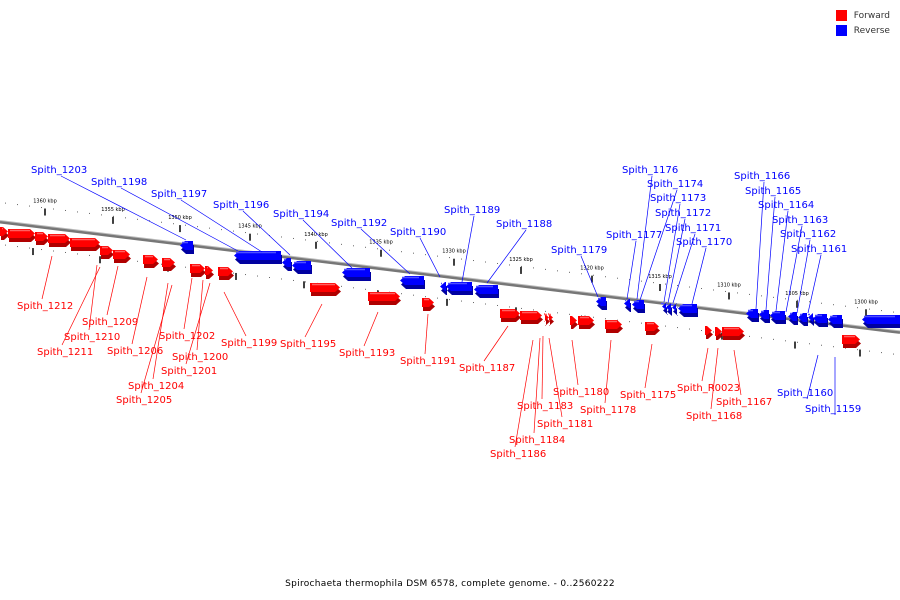 The image size is (900, 600). I want to click on forward-gene-label: Spith_1191, so click(428, 361).